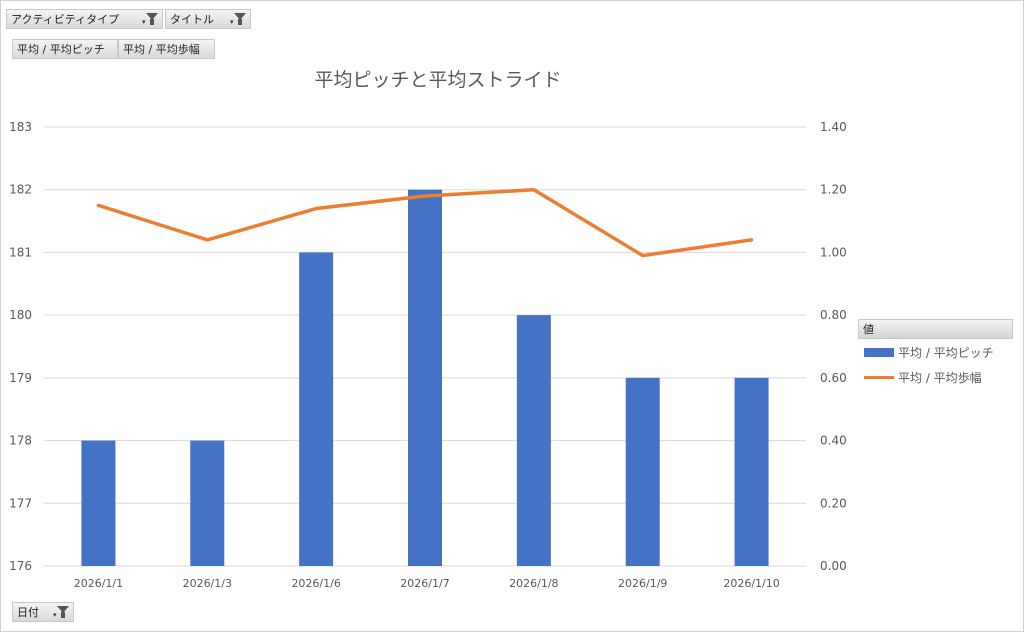 This screenshot has width=1024, height=632. I want to click on legend-item-pitch: 平均 / 平均ピッチ, so click(929, 352).